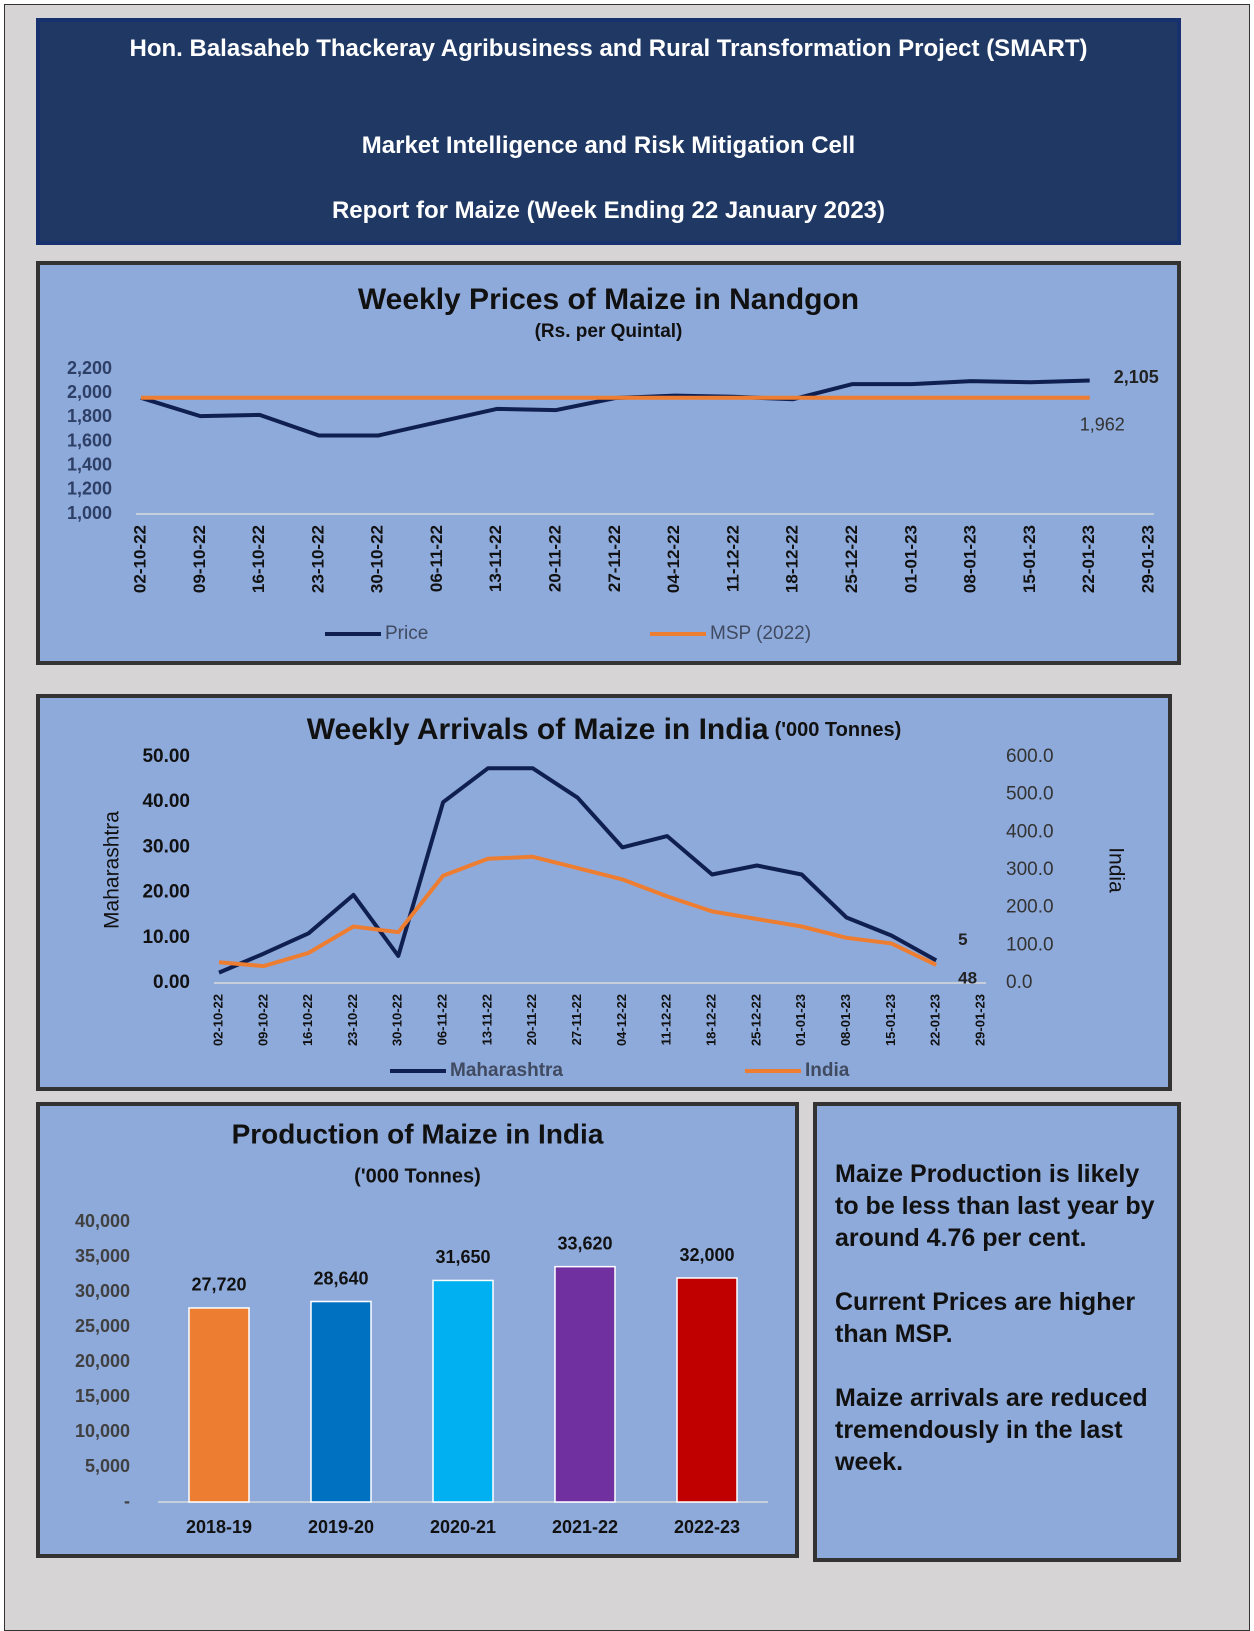  I want to click on legend-label: MSP (2022), so click(760, 633).